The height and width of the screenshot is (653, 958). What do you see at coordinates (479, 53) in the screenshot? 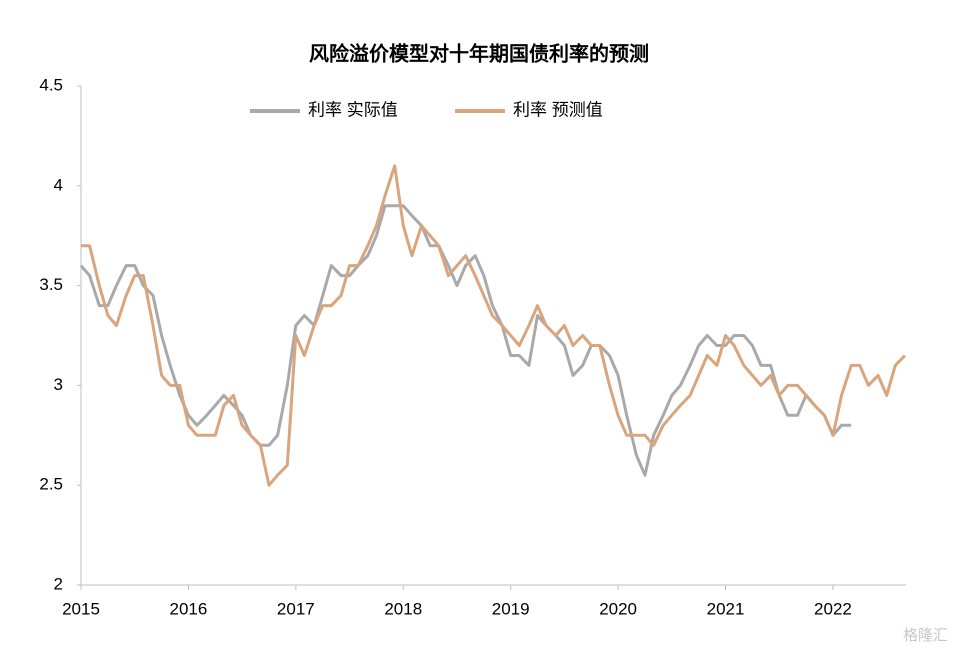
I see `chart-title: 风险溢价模型对十年期国债利率的预测` at bounding box center [479, 53].